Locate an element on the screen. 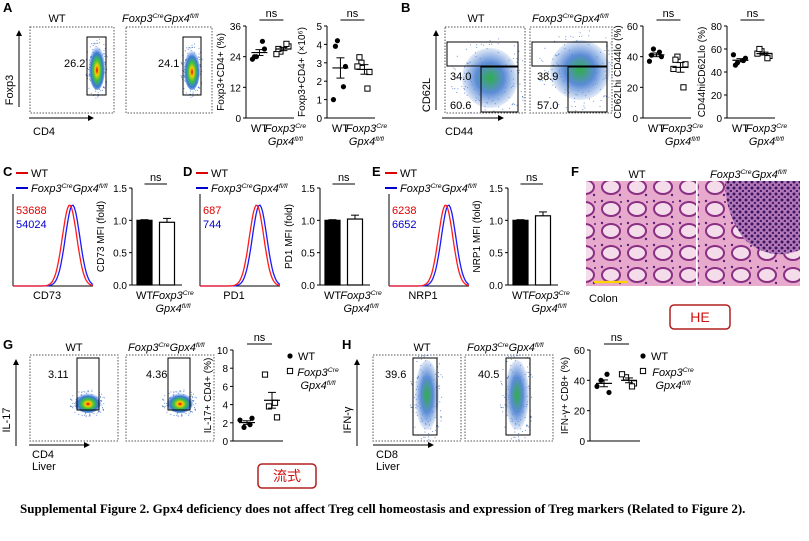 The width and height of the screenshot is (809, 541). panelD-bar-chart: 1.5 1.0 0.5 0.0 PD1 MFI (fold) ns WT is located at coordinates (327, 237).